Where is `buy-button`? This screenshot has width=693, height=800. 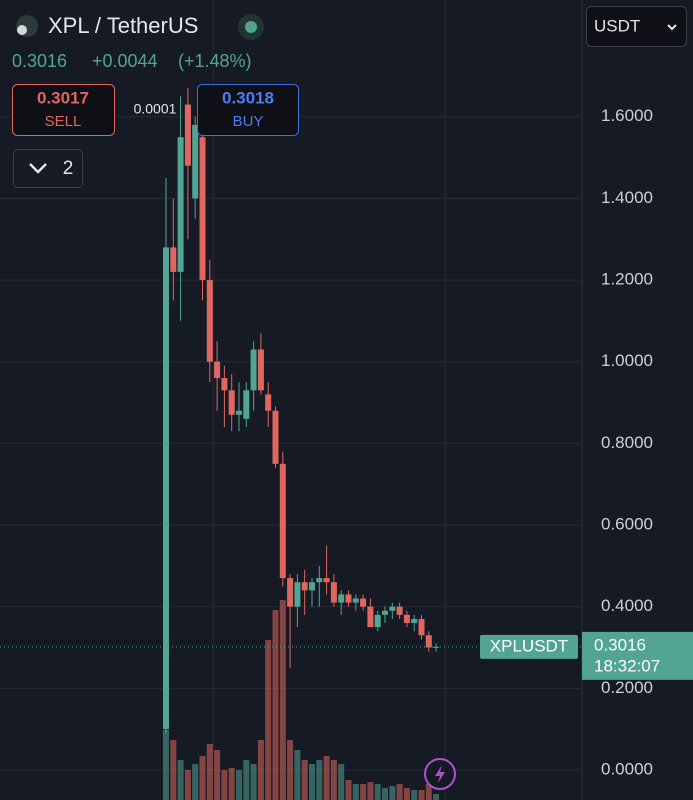 buy-button is located at coordinates (248, 110).